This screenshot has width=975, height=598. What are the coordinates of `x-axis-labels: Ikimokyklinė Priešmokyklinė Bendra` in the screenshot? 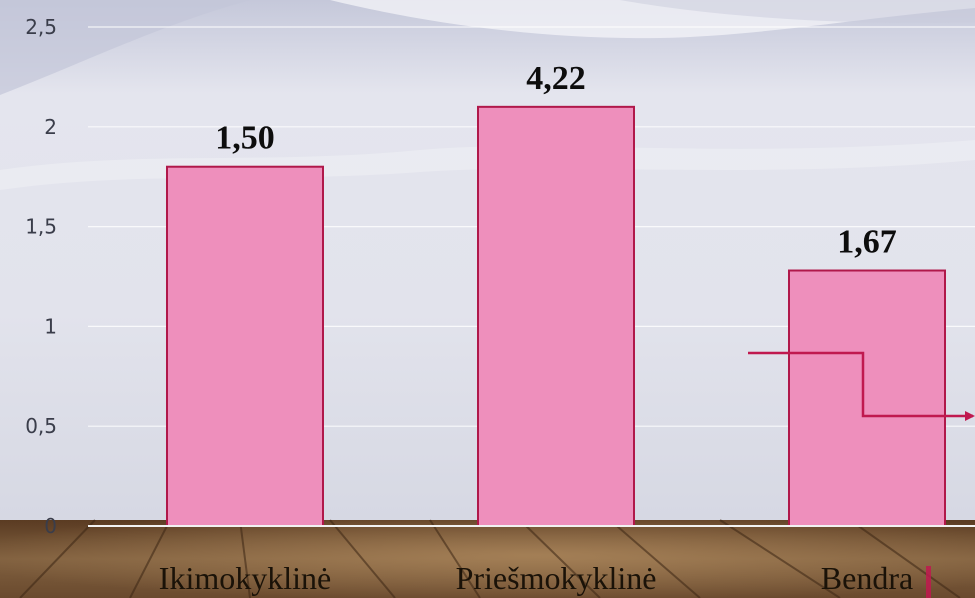 It's located at (536, 578).